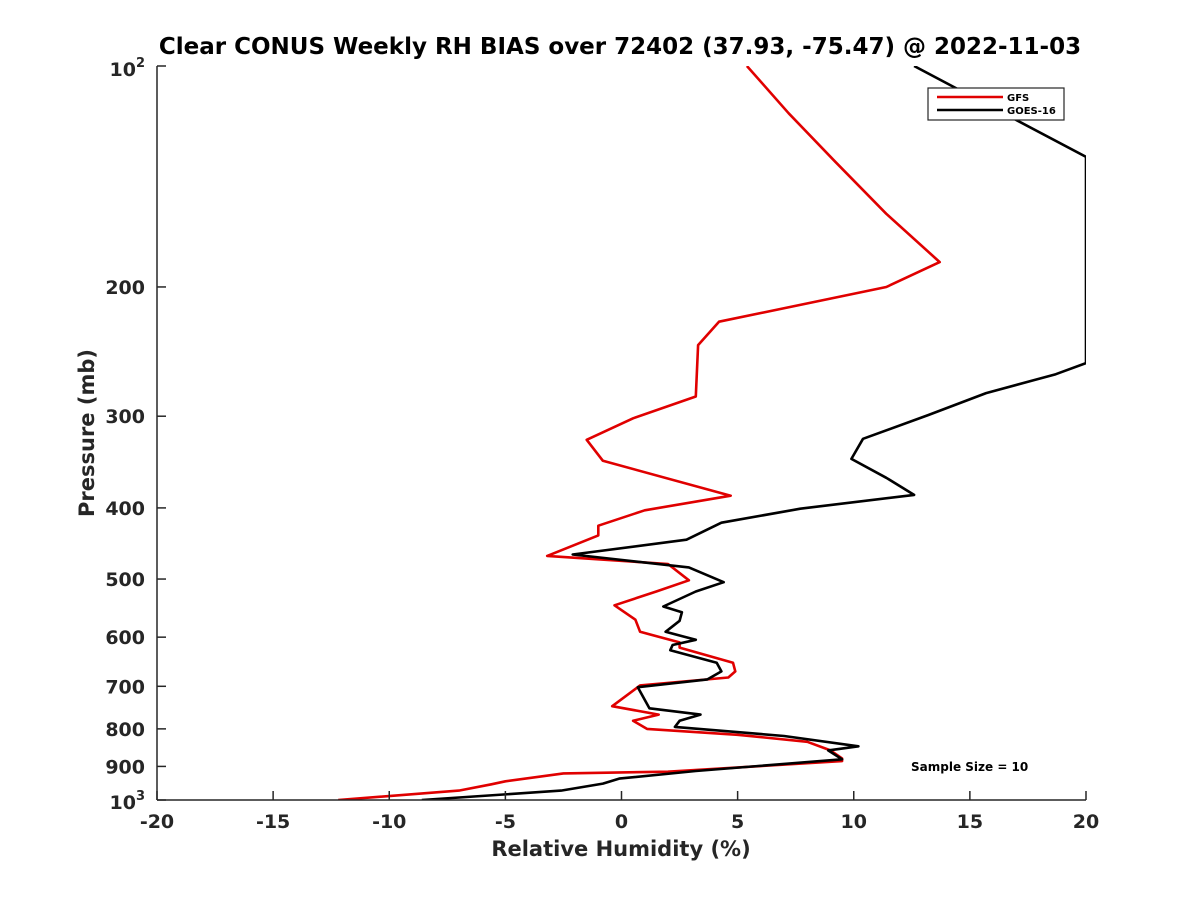 The height and width of the screenshot is (900, 1200). What do you see at coordinates (125, 730) in the screenshot?
I see `y-tick-label: 800` at bounding box center [125, 730].